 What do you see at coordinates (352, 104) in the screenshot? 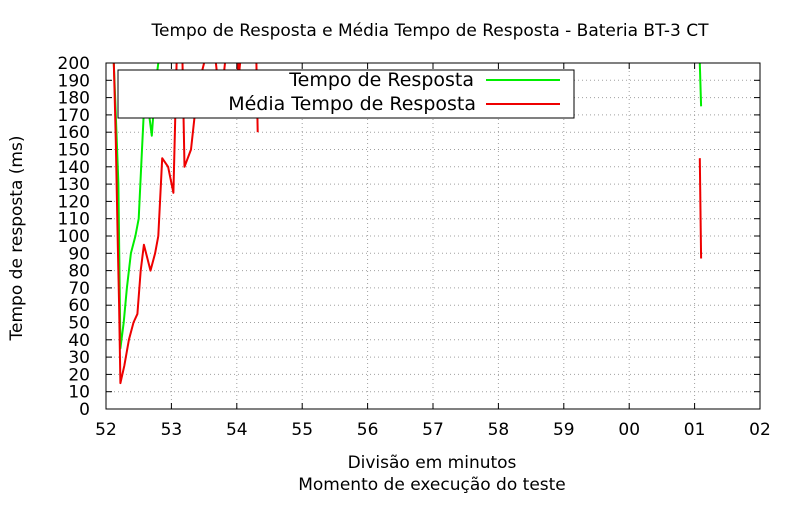
I see `legend-label-media-tempo-resposta: Média Tempo de Resposta` at bounding box center [352, 104].